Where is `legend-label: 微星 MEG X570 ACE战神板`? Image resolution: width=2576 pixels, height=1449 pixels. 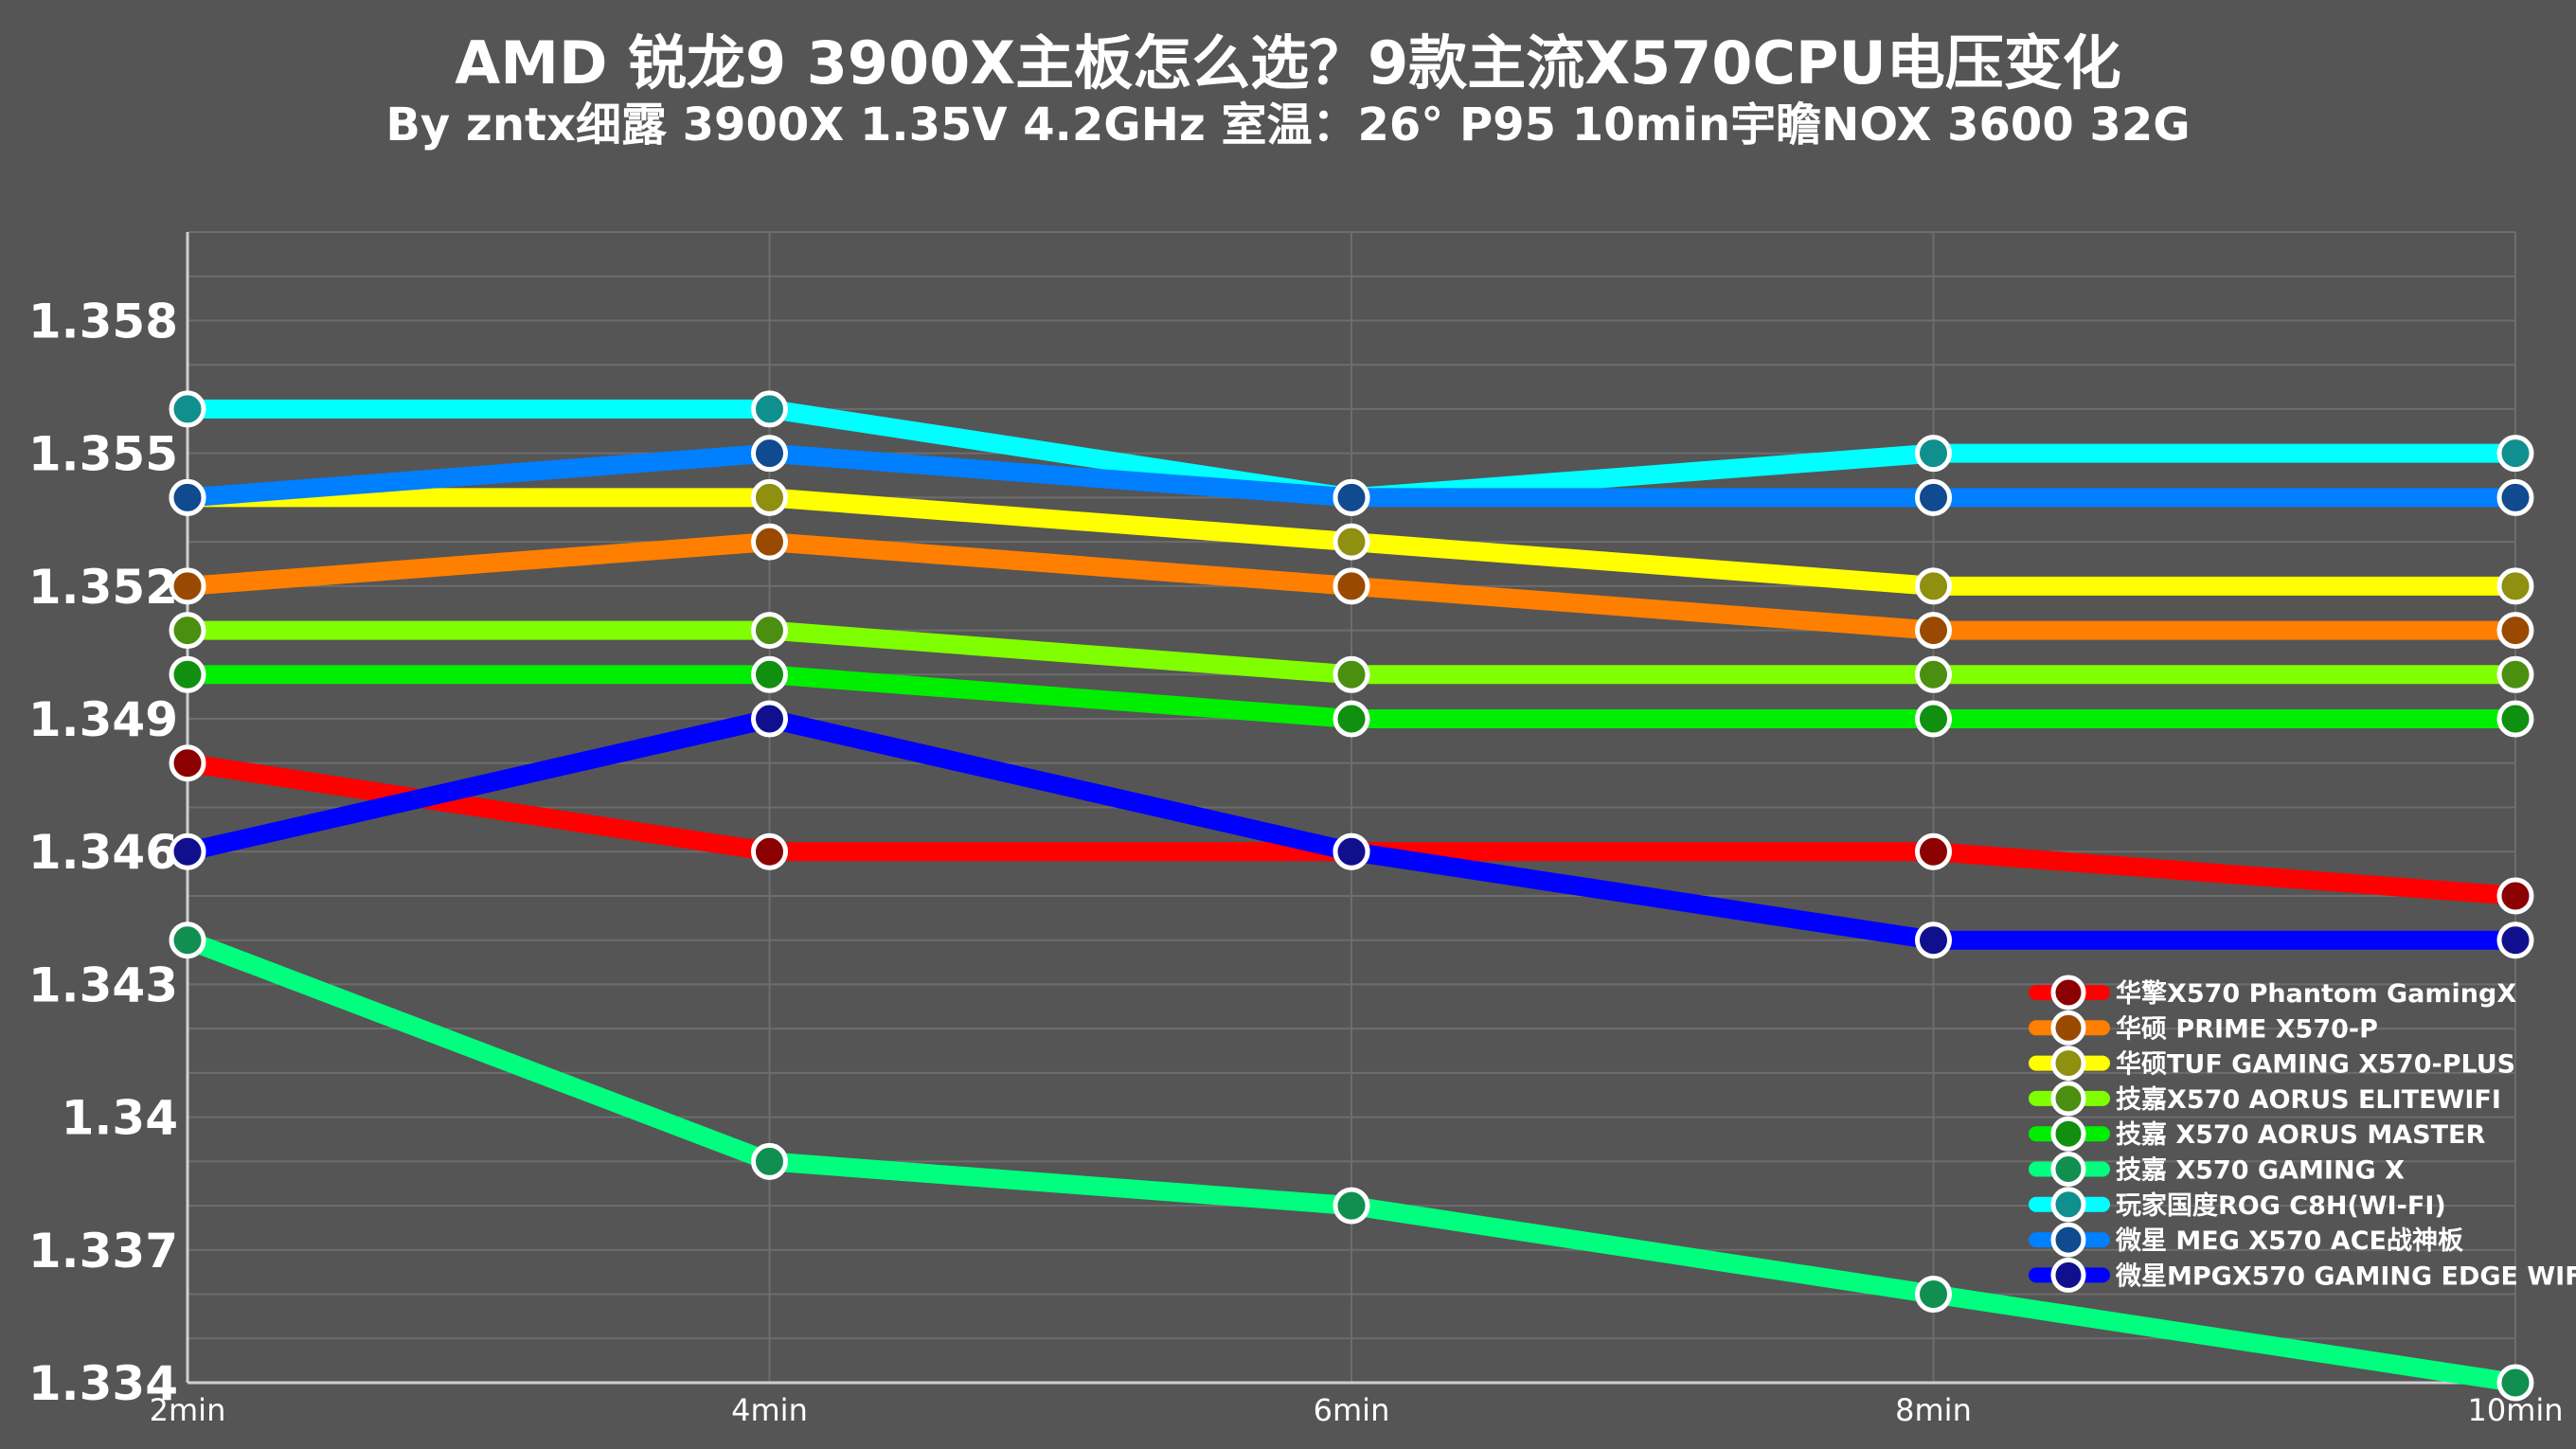
legend-label: 微星 MEG X570 ACE战神板 is located at coordinates (2289, 1241).